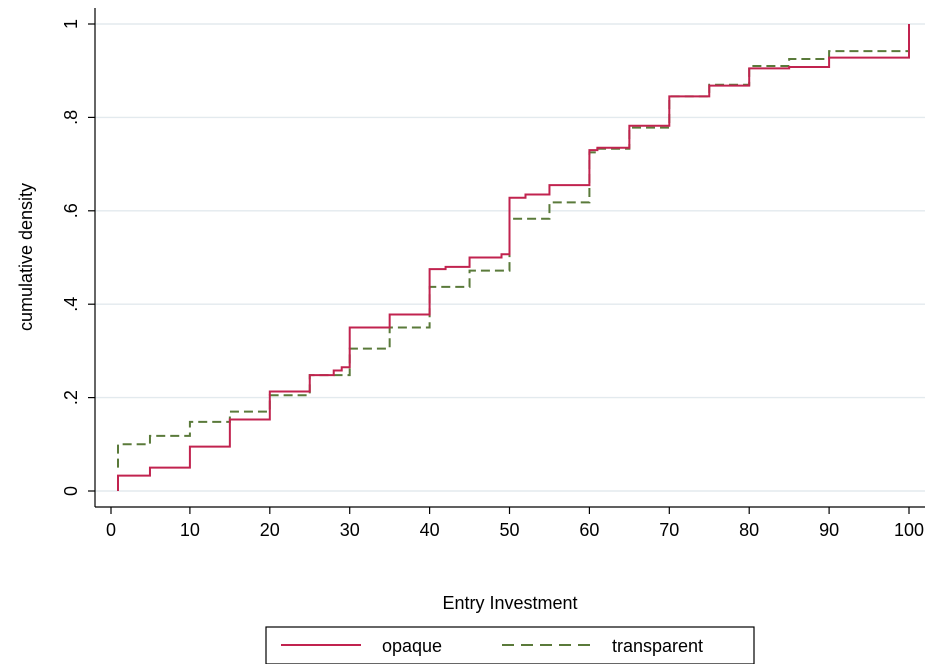 The width and height of the screenshot is (932, 664). Describe the element at coordinates (26, 257) in the screenshot. I see `y-axis-title: cumulative density` at that location.